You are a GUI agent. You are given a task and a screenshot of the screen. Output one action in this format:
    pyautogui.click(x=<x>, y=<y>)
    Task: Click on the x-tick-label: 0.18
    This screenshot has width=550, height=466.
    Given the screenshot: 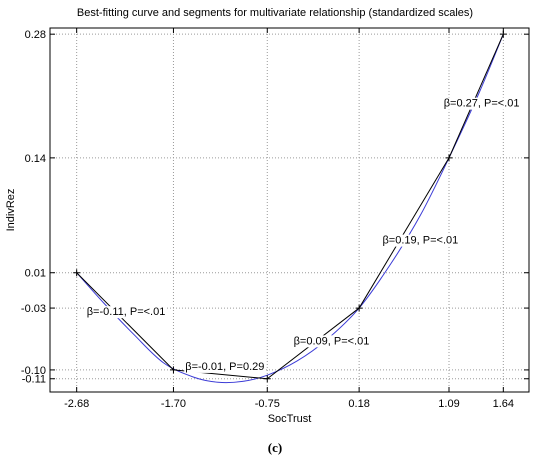 What is the action you would take?
    pyautogui.click(x=358, y=404)
    